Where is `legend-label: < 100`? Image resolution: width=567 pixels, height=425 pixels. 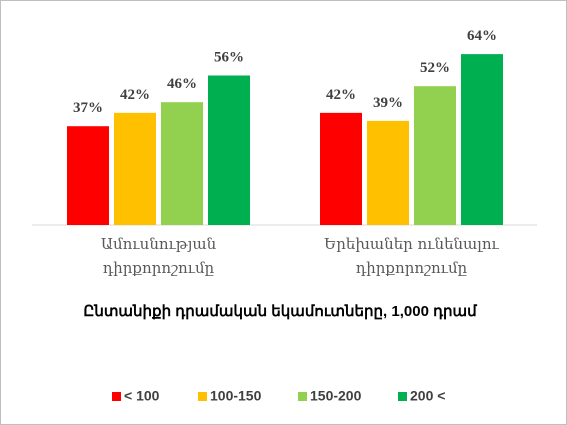 legend-label: < 100 is located at coordinates (142, 396).